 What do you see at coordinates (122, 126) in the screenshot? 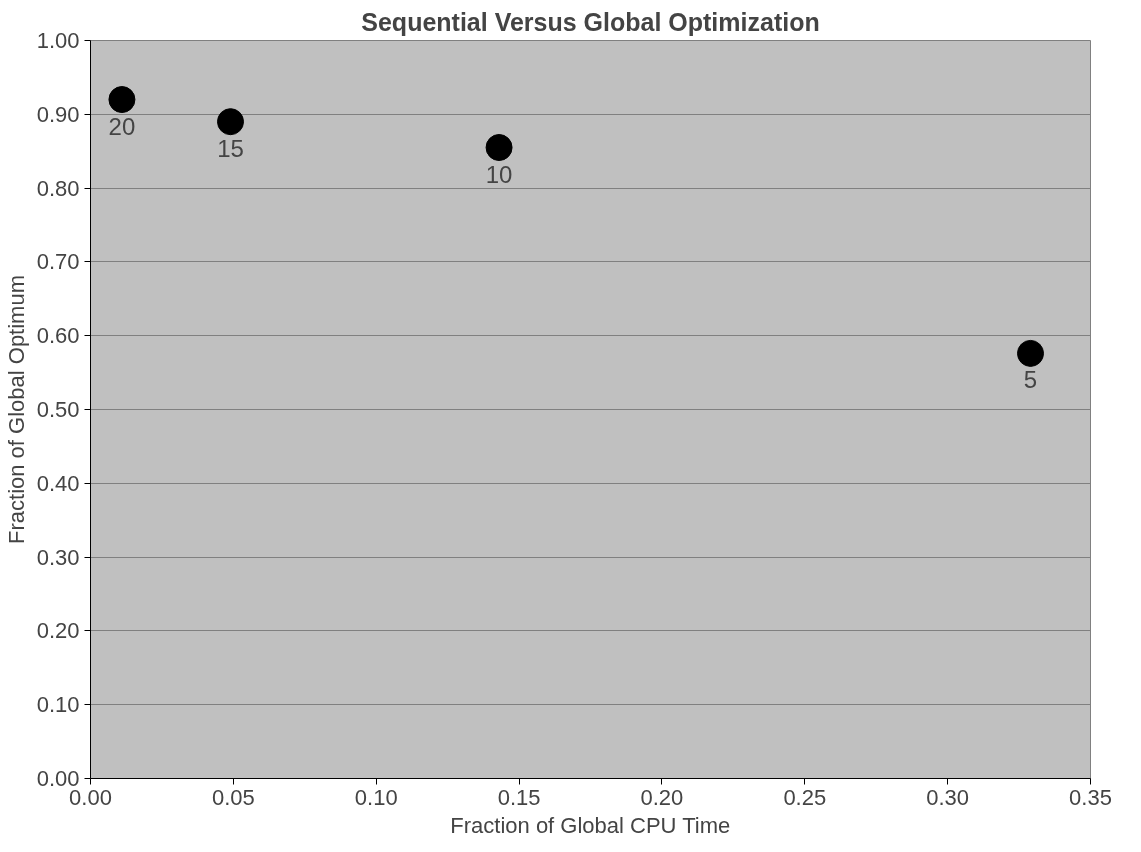
I see `annotation: 20` at bounding box center [122, 126].